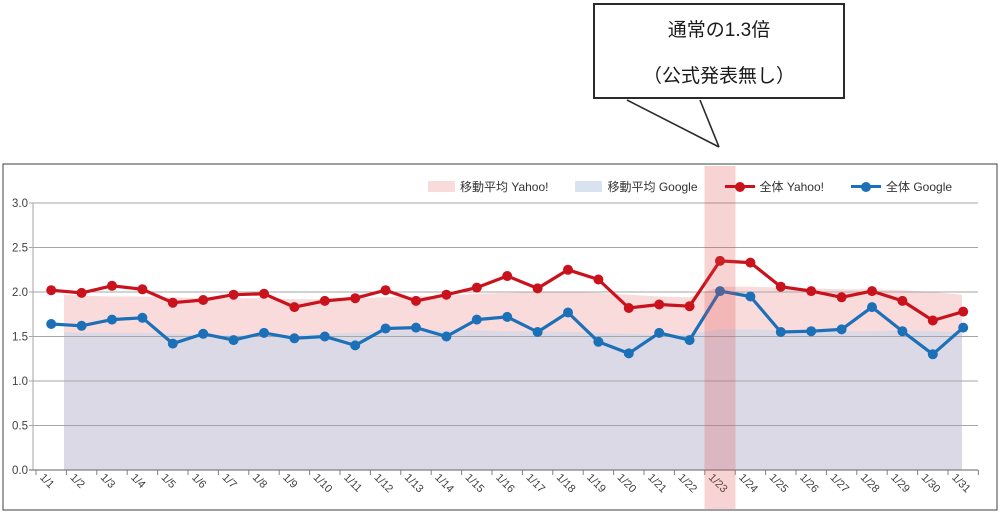  I want to click on legend-label: 全体 Google, so click(919, 187).